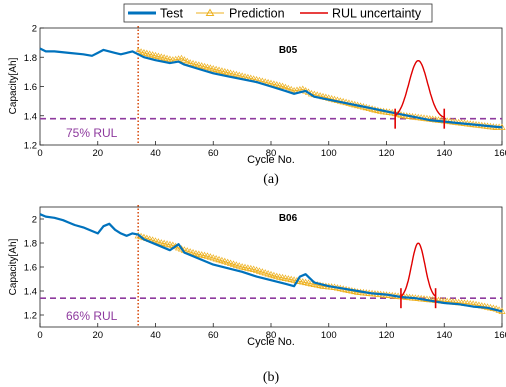 The image size is (506, 387). I want to click on legend-box, so click(278, 13).